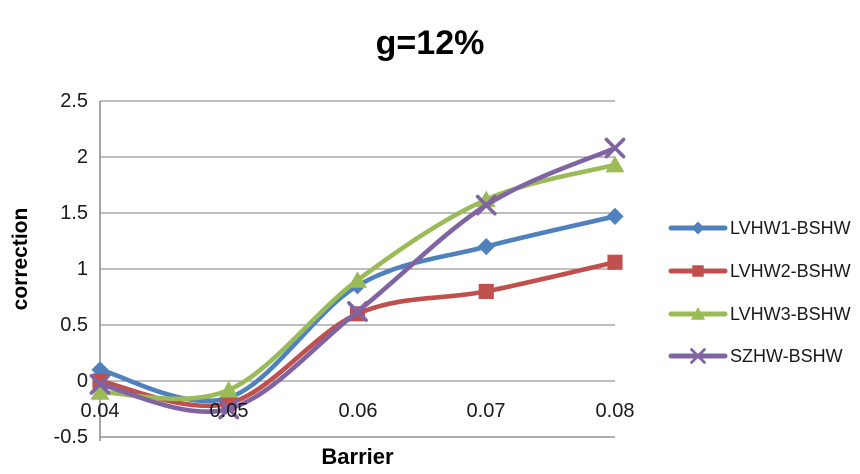  Describe the element at coordinates (100, 411) in the screenshot. I see `x-tick-label: 0.04` at that location.